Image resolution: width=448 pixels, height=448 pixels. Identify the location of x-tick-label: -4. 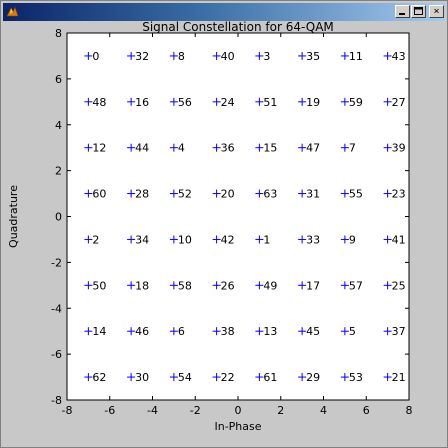
(152, 410).